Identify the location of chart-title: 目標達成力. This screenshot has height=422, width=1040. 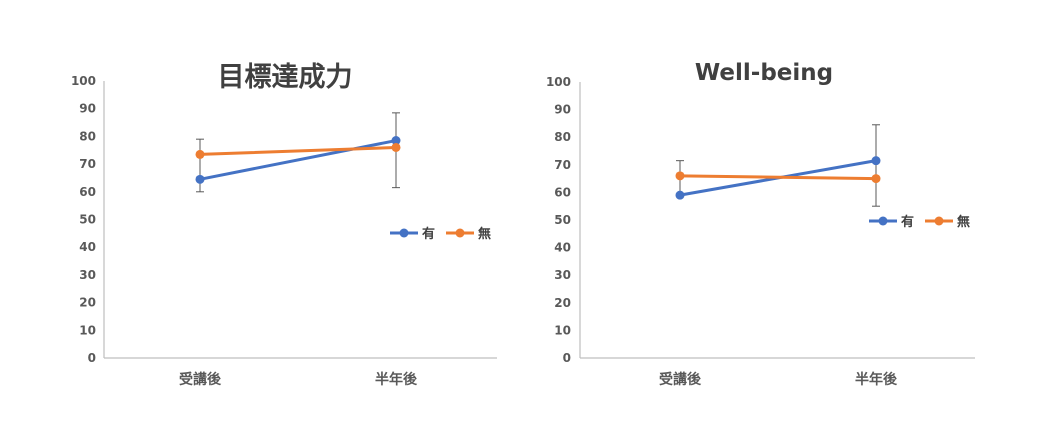
(285, 77).